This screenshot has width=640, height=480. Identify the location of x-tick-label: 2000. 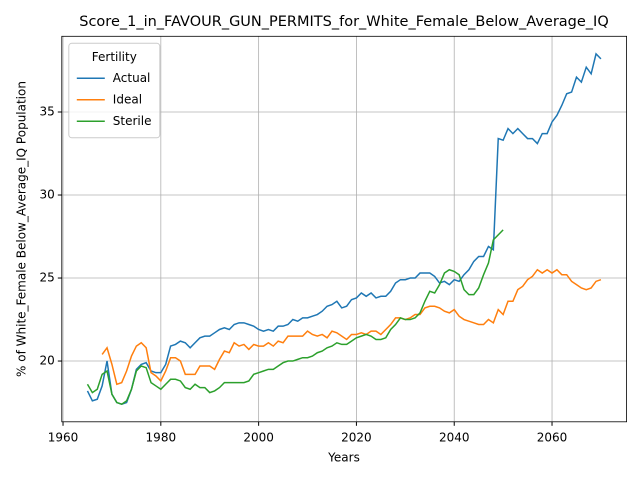
(258, 437).